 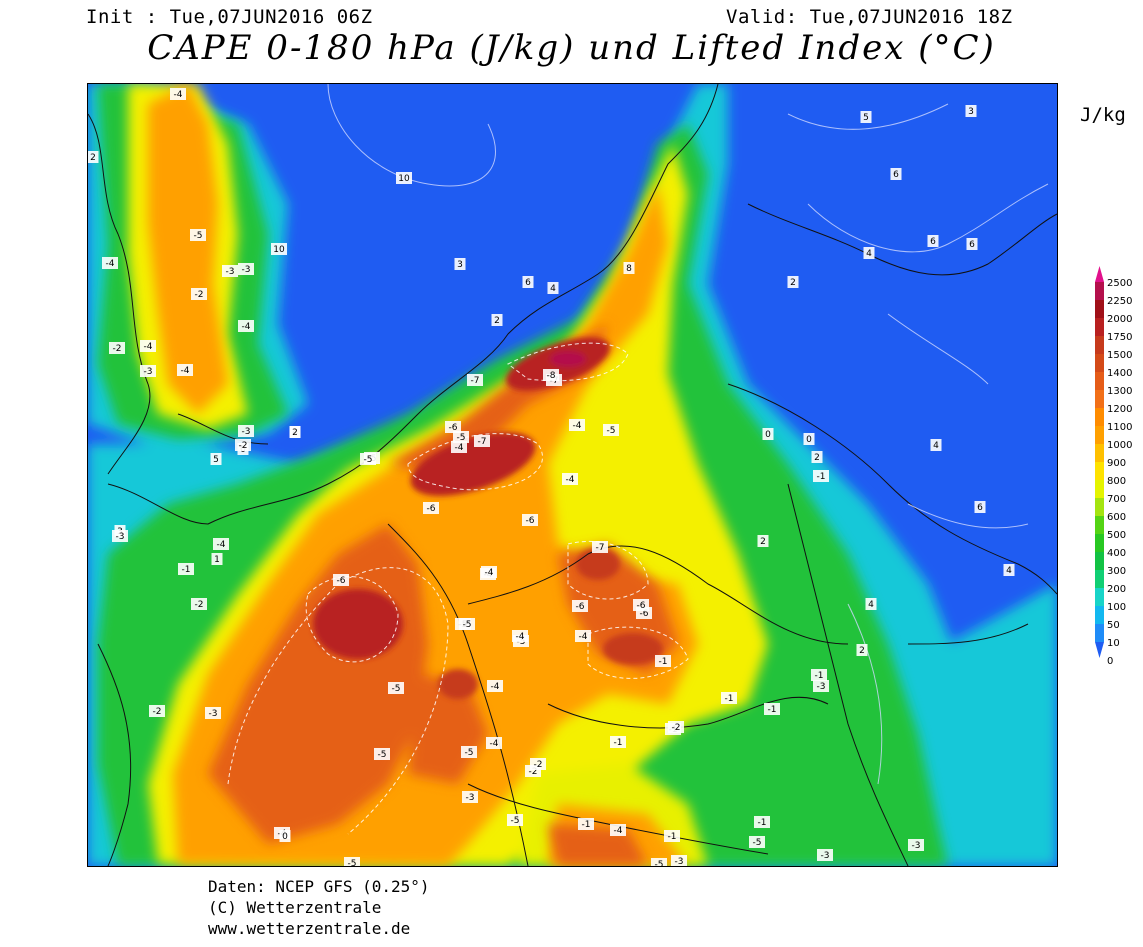 What do you see at coordinates (309, 928) in the screenshot?
I see `credit-website: www.wetterzentrale.de` at bounding box center [309, 928].